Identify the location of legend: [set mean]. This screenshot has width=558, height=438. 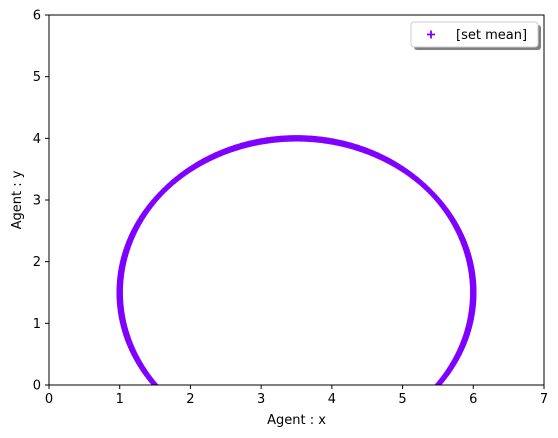
(475, 35).